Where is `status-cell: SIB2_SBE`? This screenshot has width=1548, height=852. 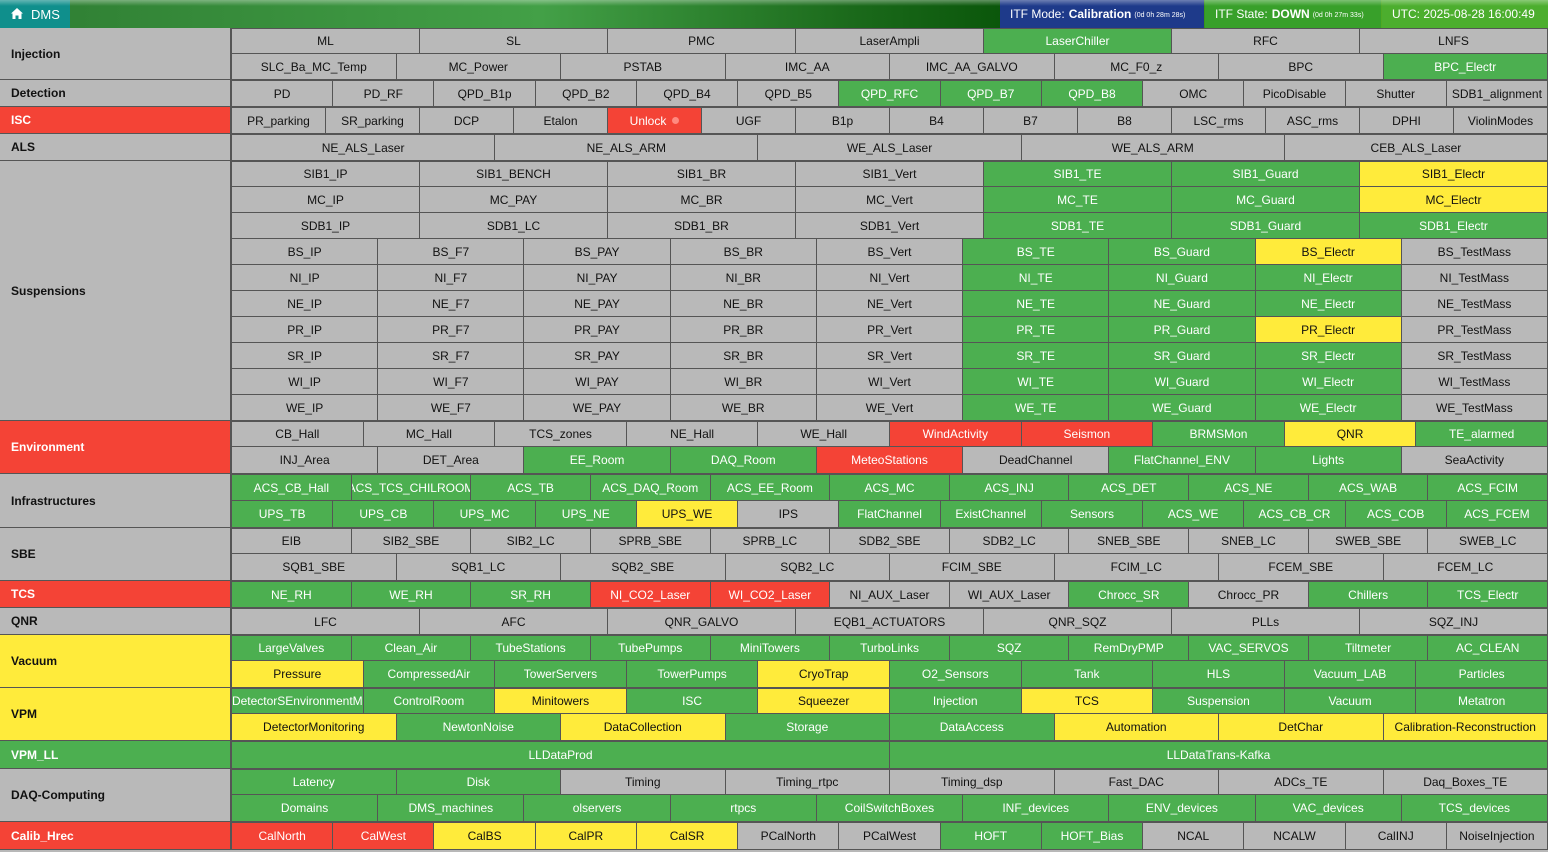 status-cell: SIB2_SBE is located at coordinates (411, 541).